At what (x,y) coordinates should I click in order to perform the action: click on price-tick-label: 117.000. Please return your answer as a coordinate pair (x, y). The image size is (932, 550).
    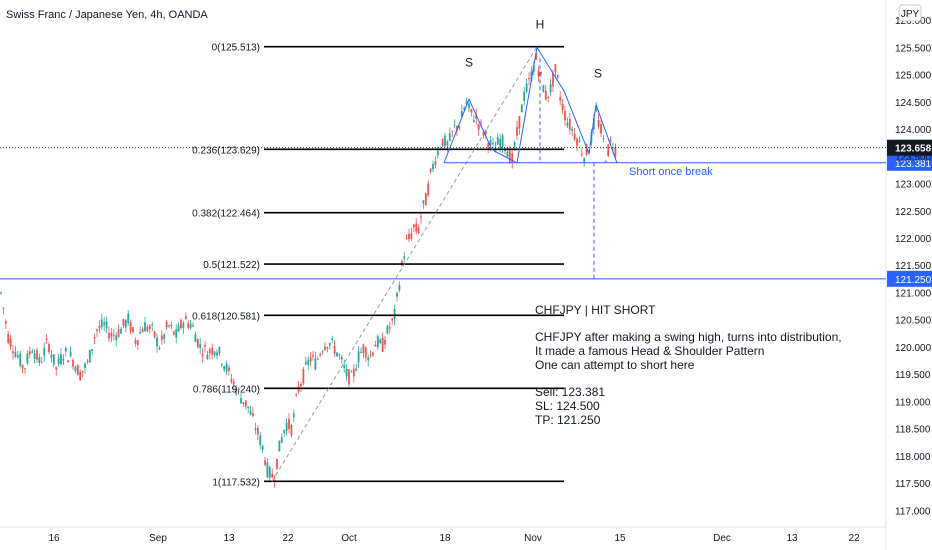
    Looking at the image, I should click on (913, 511).